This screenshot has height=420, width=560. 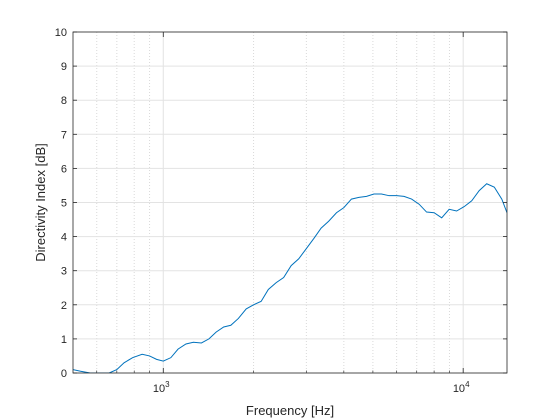 What do you see at coordinates (64, 101) in the screenshot?
I see `y-tick-label: 8` at bounding box center [64, 101].